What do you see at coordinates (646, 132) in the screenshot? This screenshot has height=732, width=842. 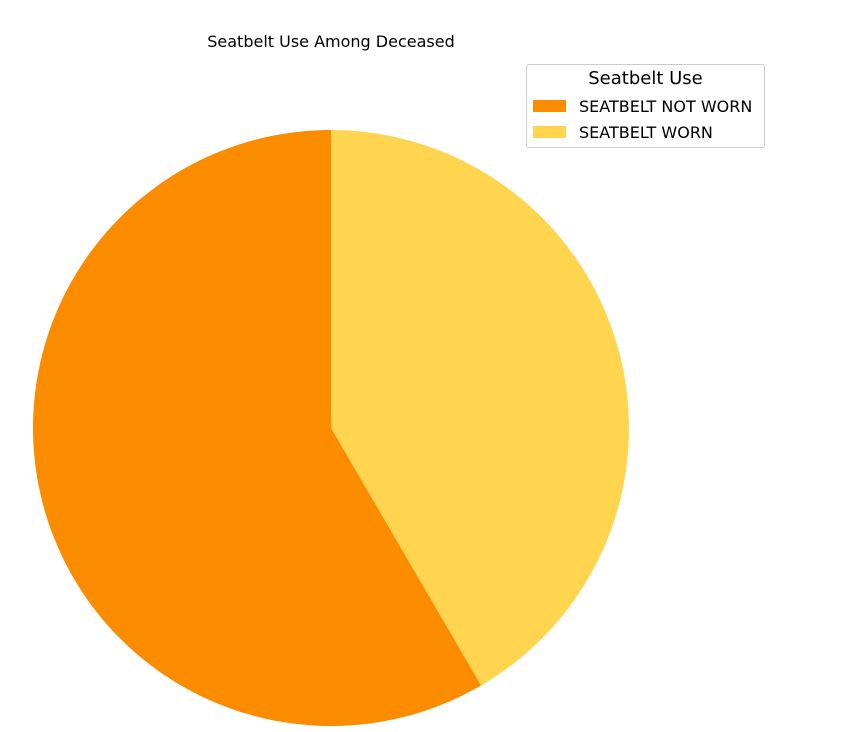 I see `legend-label: SEATBELT WORN` at bounding box center [646, 132].